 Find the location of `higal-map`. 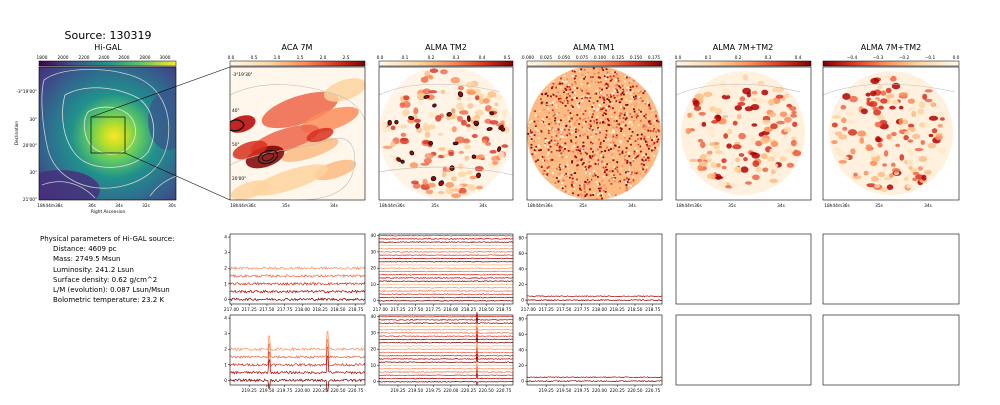

higal-map is located at coordinates (107, 133).